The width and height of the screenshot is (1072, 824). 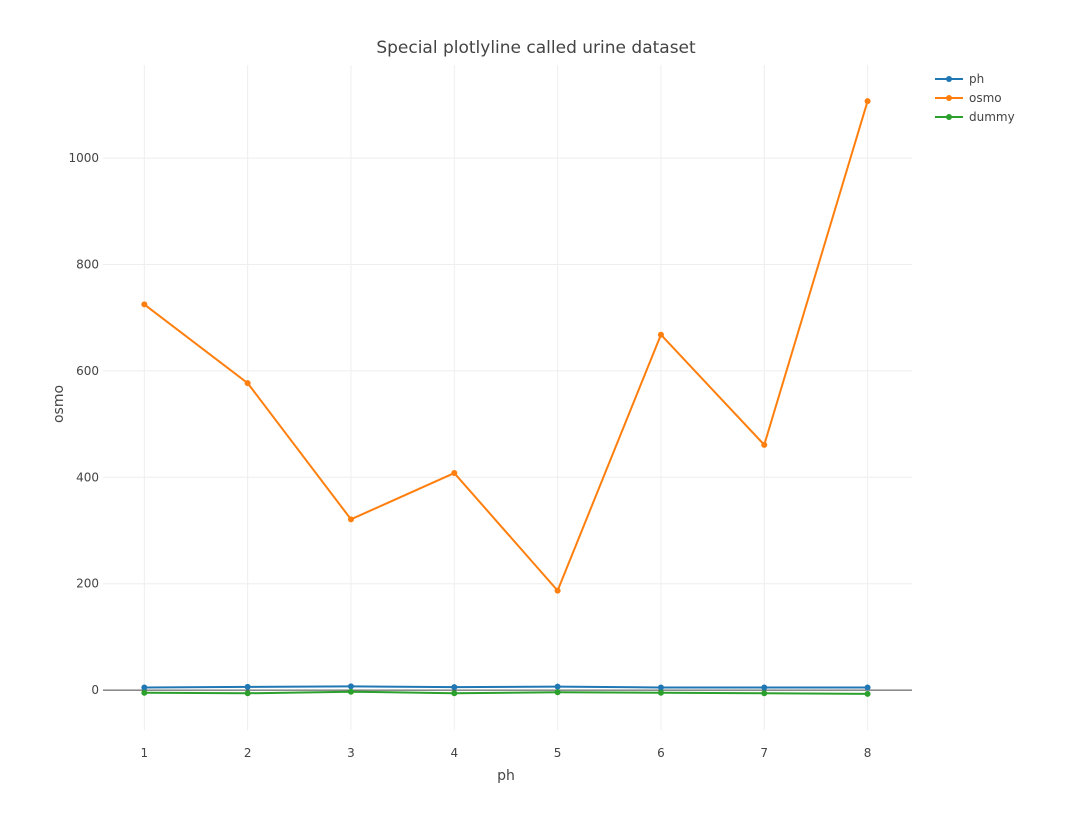 What do you see at coordinates (558, 753) in the screenshot?
I see `x-tick-label: 5` at bounding box center [558, 753].